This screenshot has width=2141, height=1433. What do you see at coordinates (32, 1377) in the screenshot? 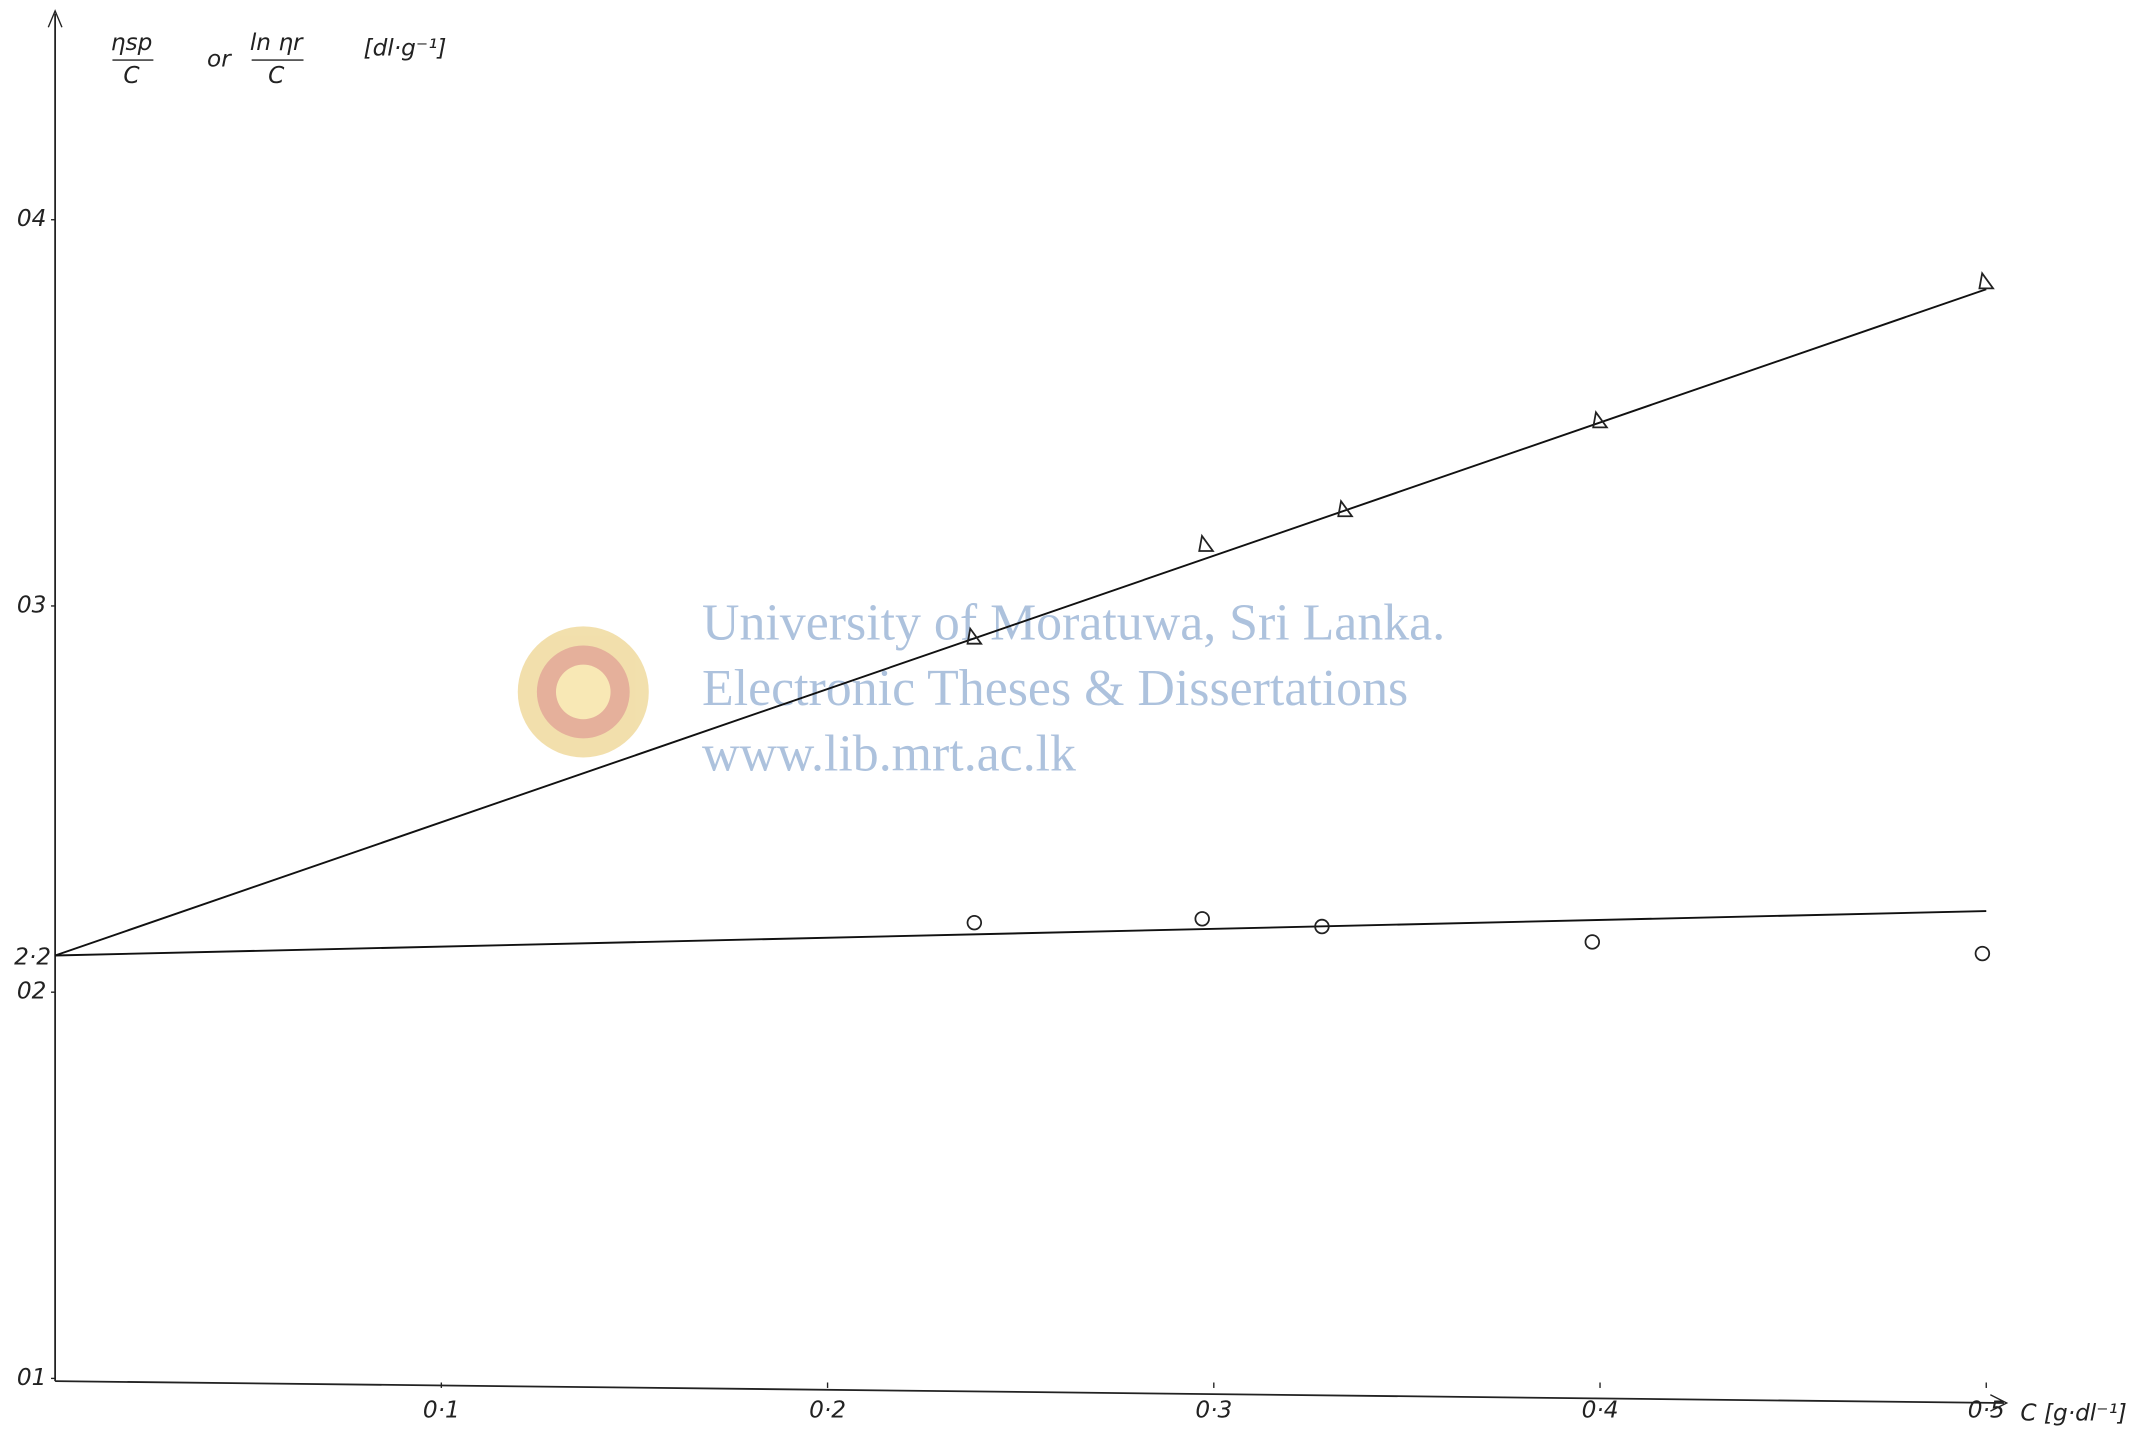
I see `y-tick-label: 01` at bounding box center [32, 1377].